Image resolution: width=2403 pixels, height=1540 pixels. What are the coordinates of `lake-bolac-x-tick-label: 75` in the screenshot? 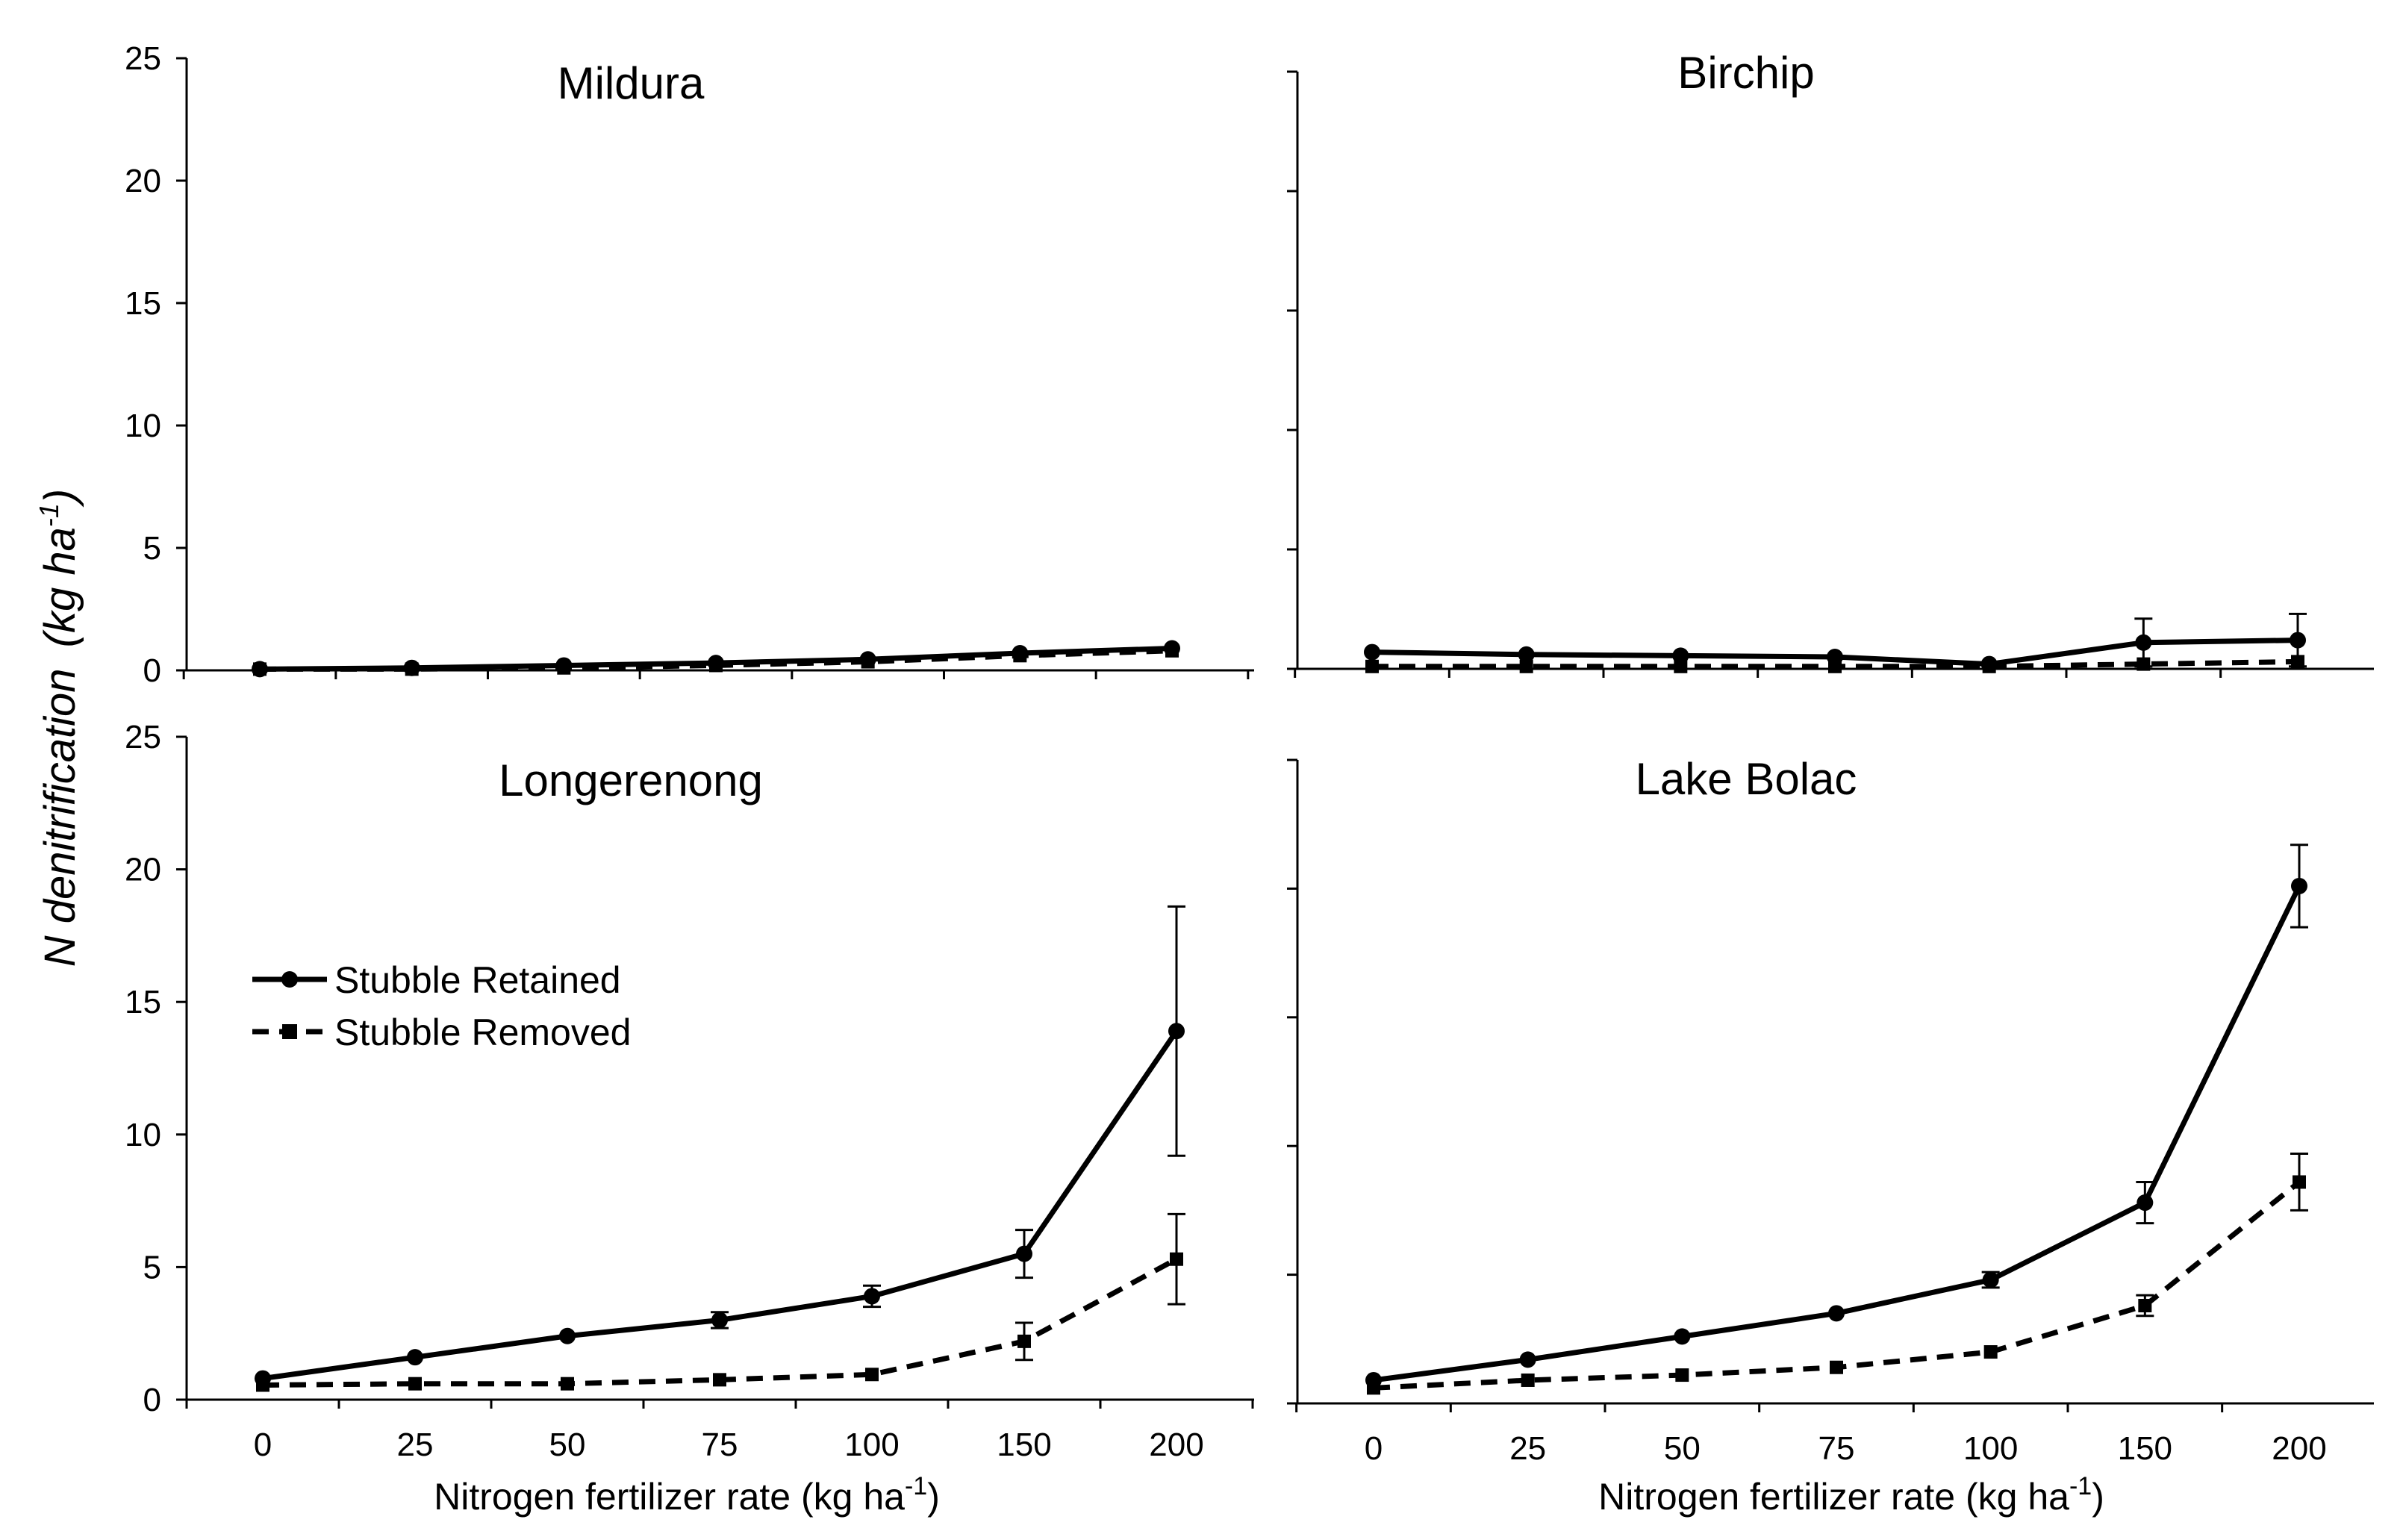 It's located at (1836, 1448).